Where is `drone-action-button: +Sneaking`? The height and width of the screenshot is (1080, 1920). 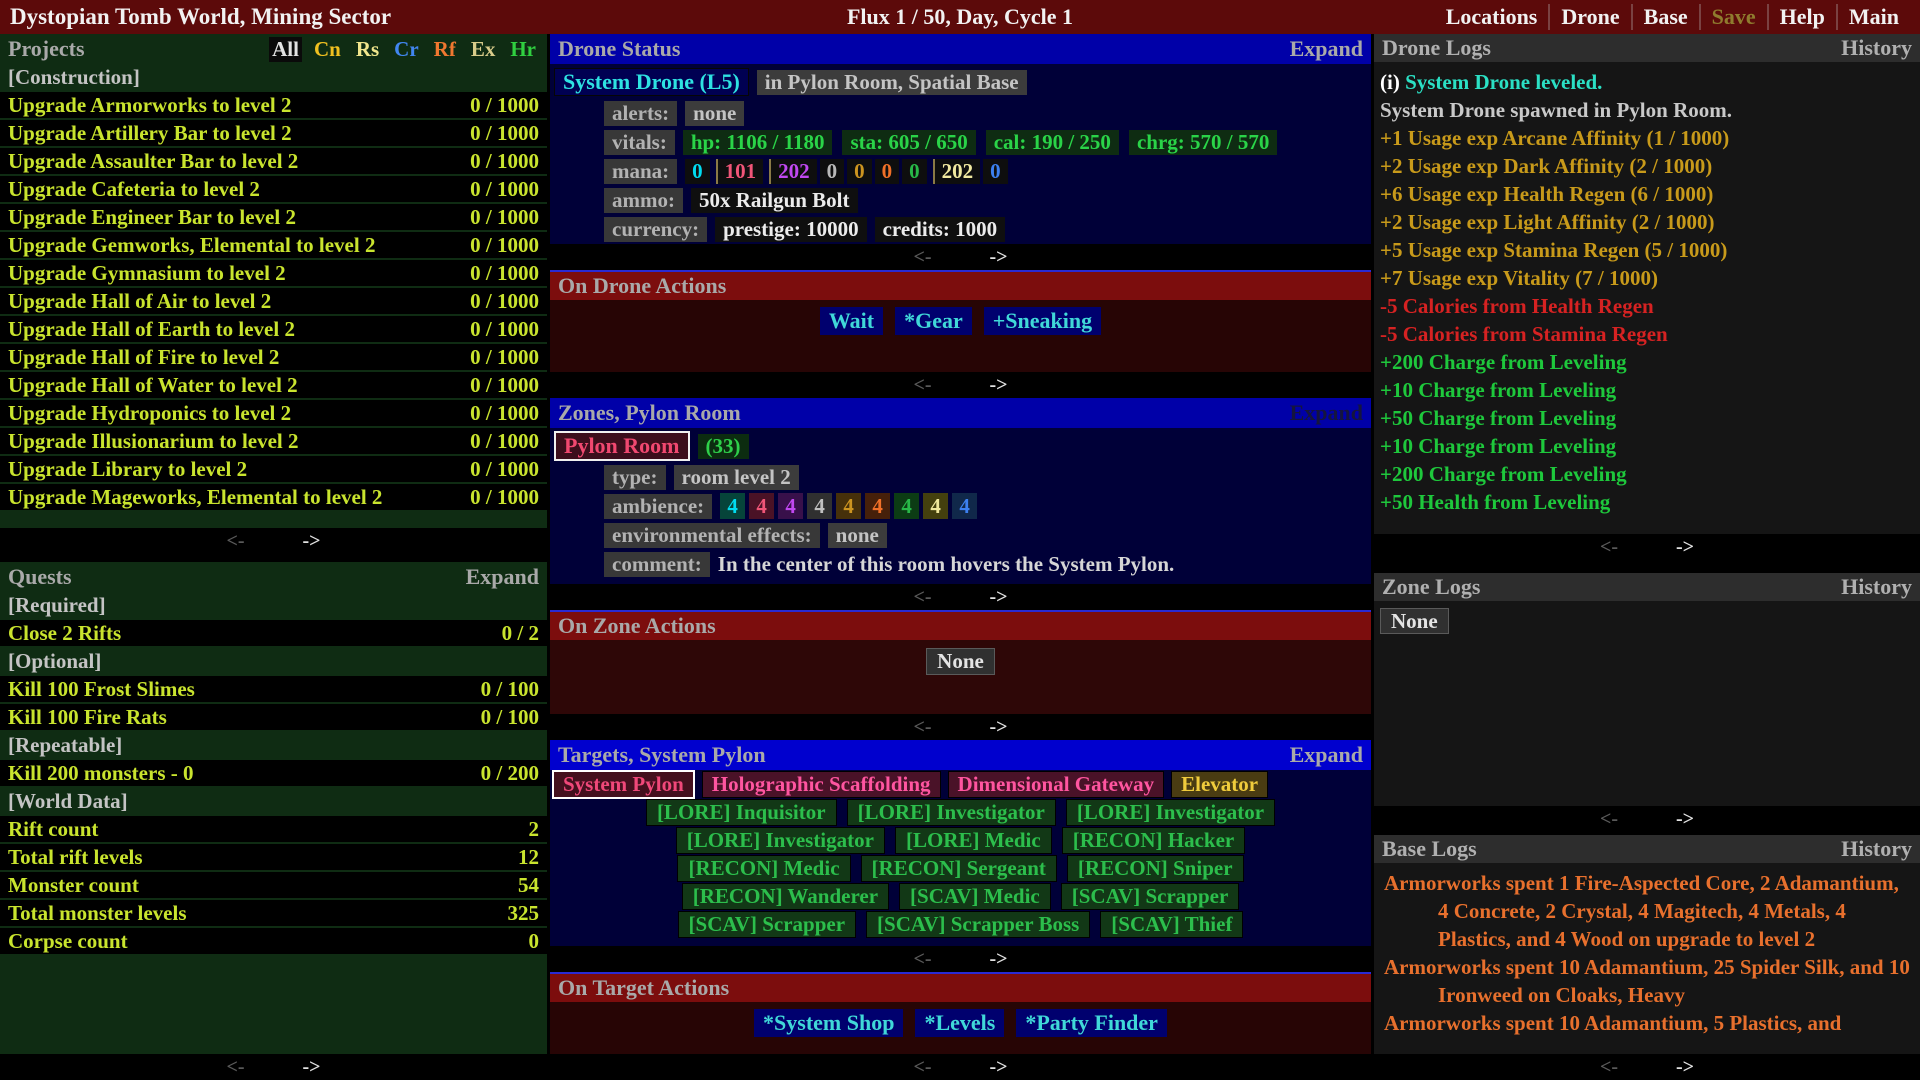
drone-action-button: +Sneaking is located at coordinates (1042, 321).